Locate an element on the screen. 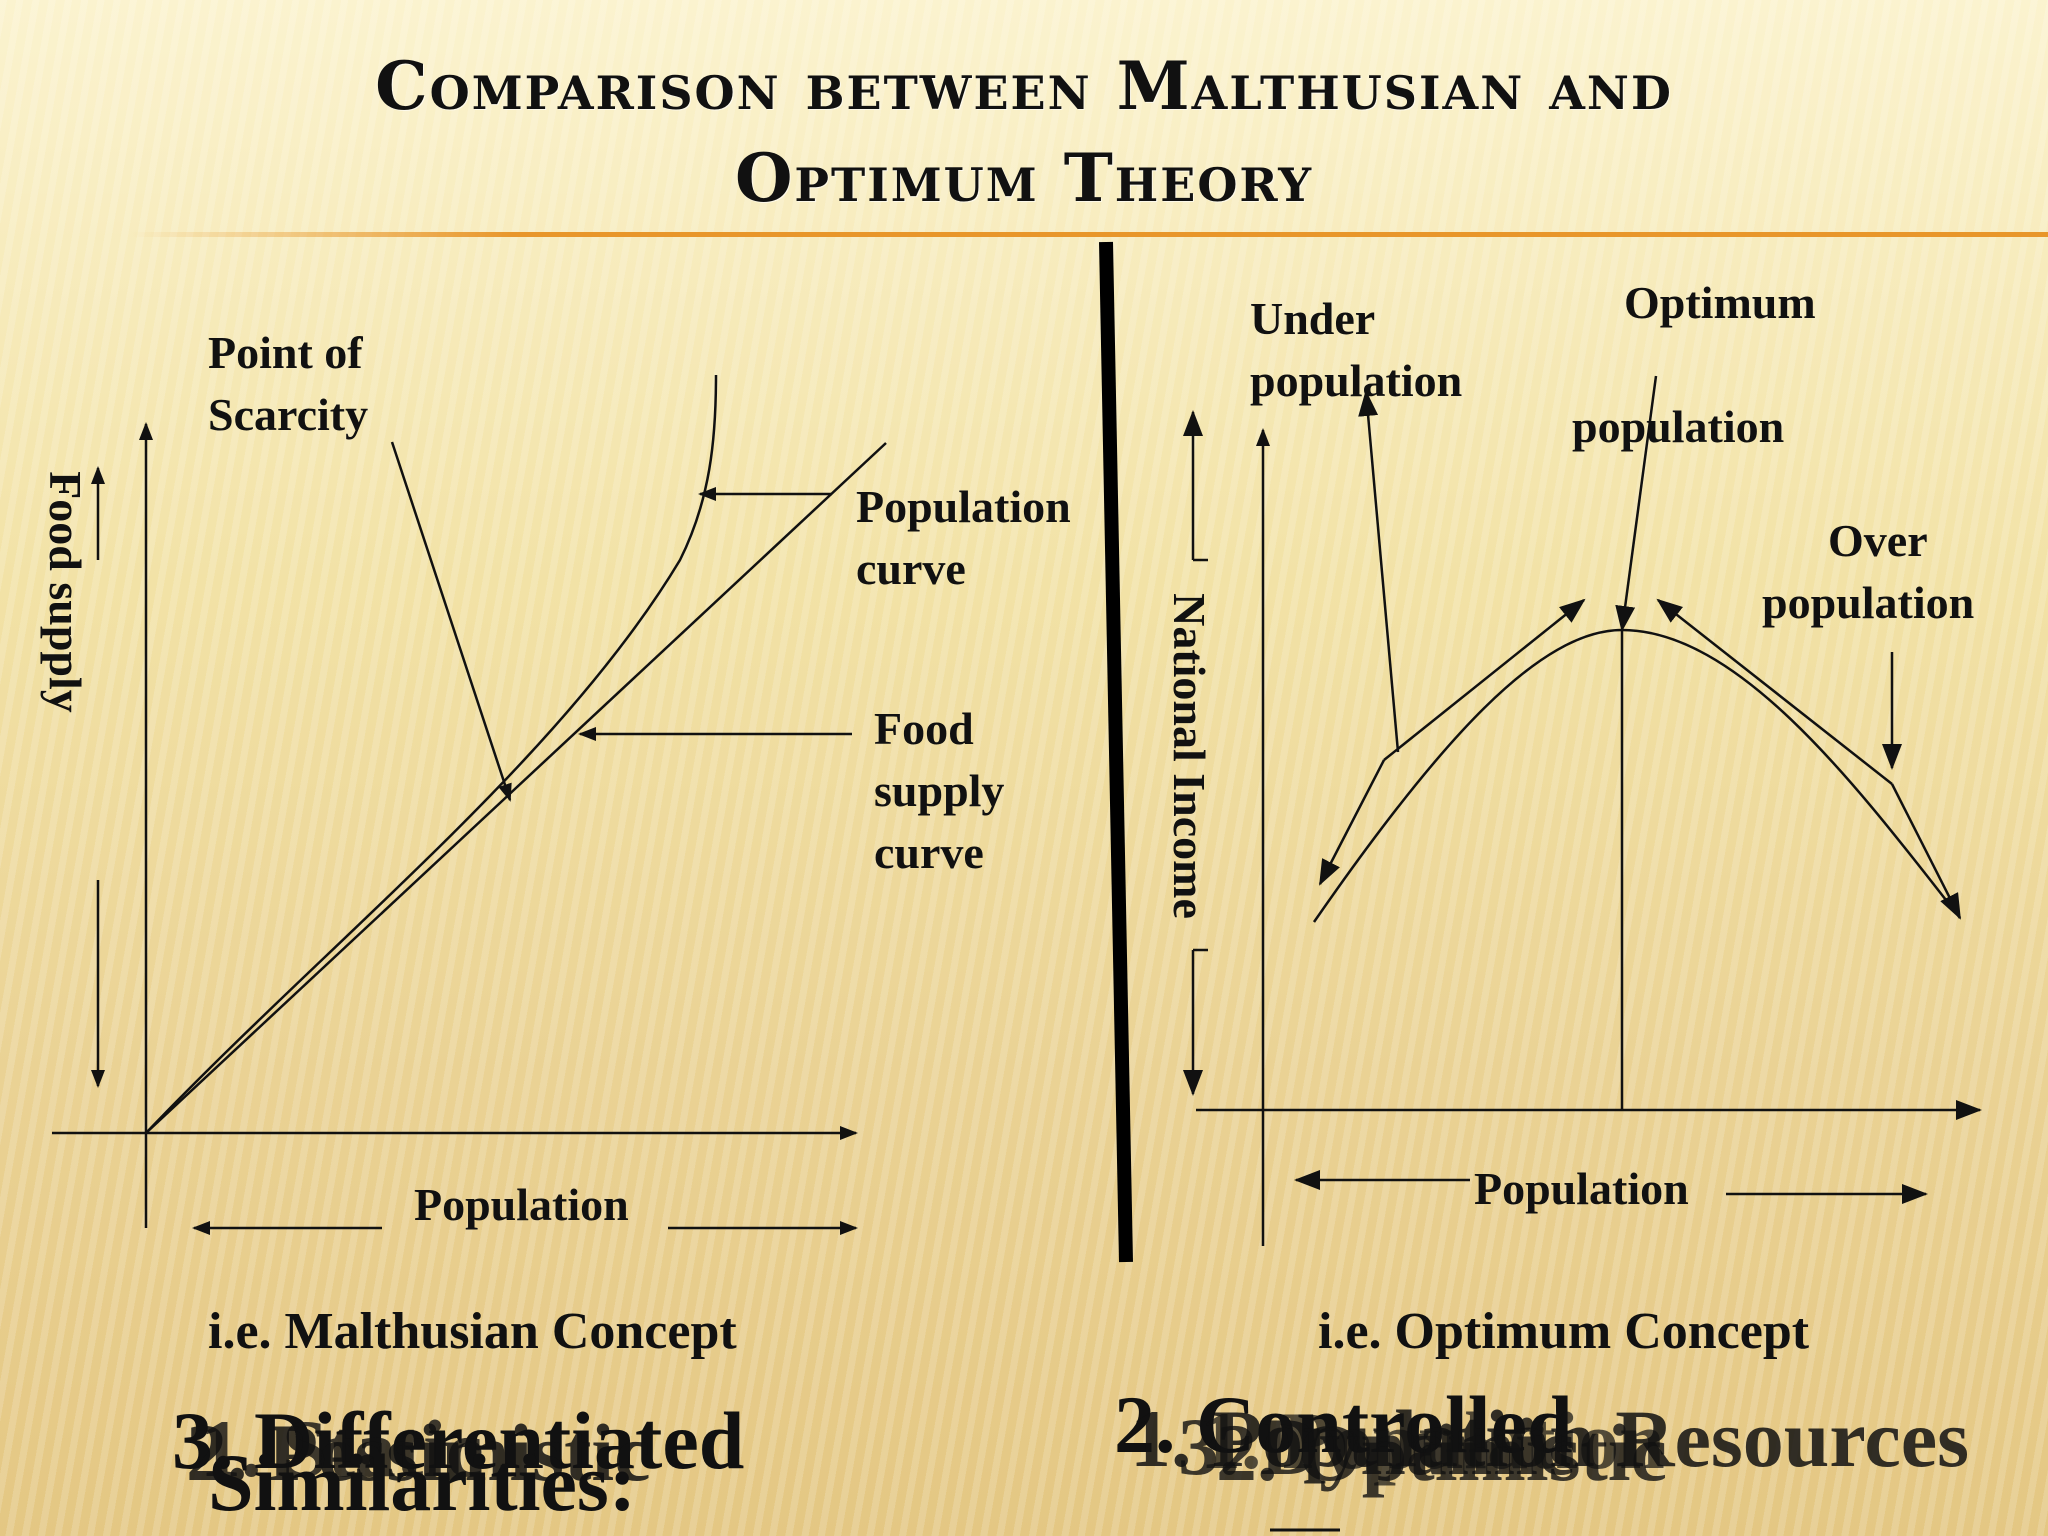 The image size is (2048, 1536). right-overlap-layer-1: 2. Controlled is located at coordinates (1343, 1424).